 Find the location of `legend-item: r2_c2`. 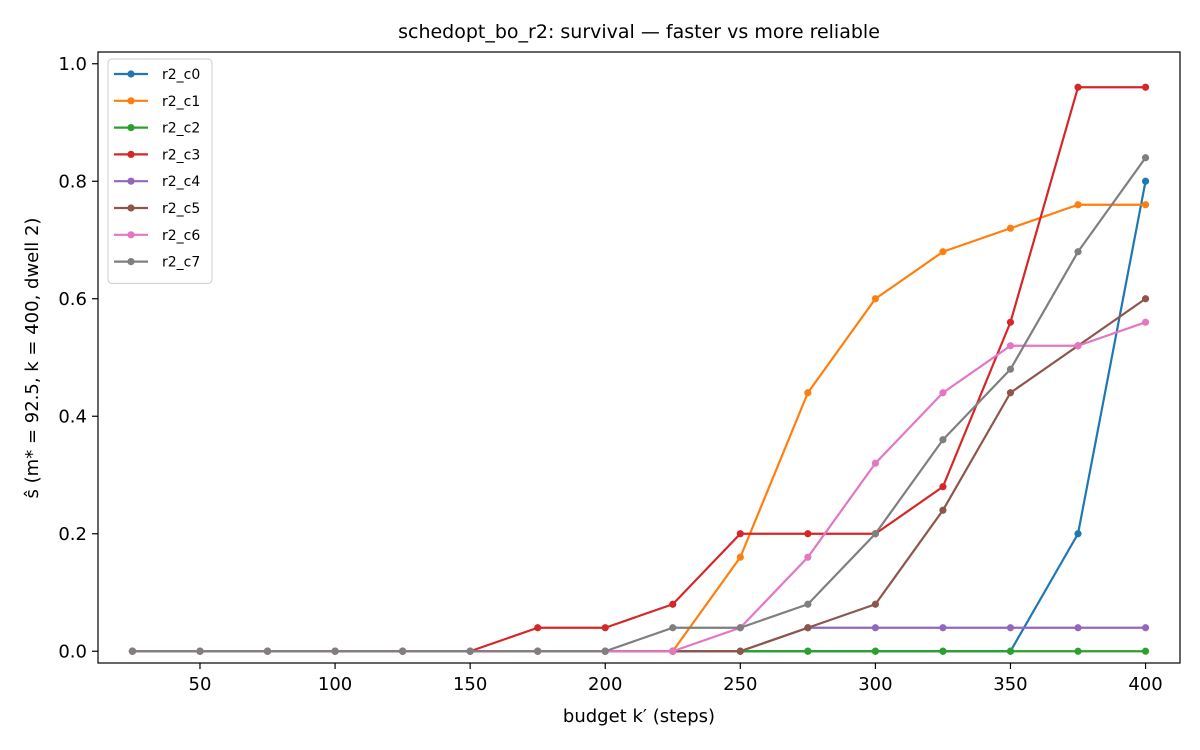

legend-item: r2_c2 is located at coordinates (157, 129).